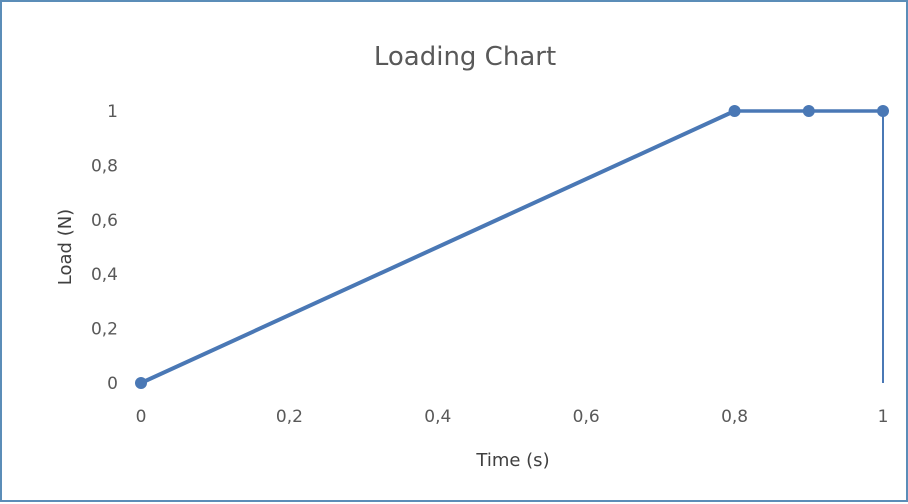 This screenshot has height=504, width=908. Describe the element at coordinates (112, 112) in the screenshot. I see `y-tick-label: 1` at that location.